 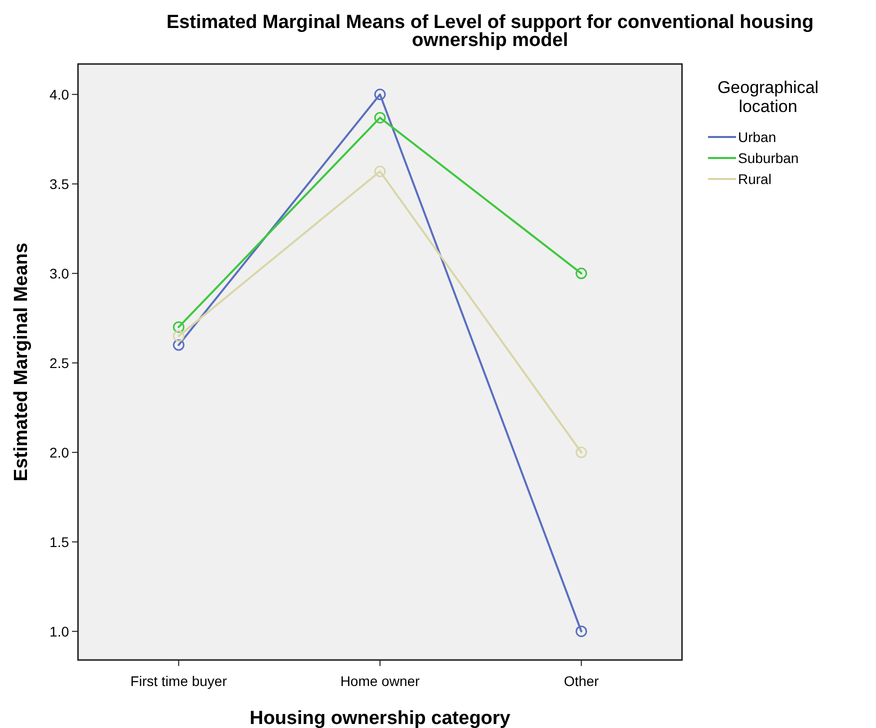 What do you see at coordinates (380, 681) in the screenshot?
I see `x-tick-label: Home owner` at bounding box center [380, 681].